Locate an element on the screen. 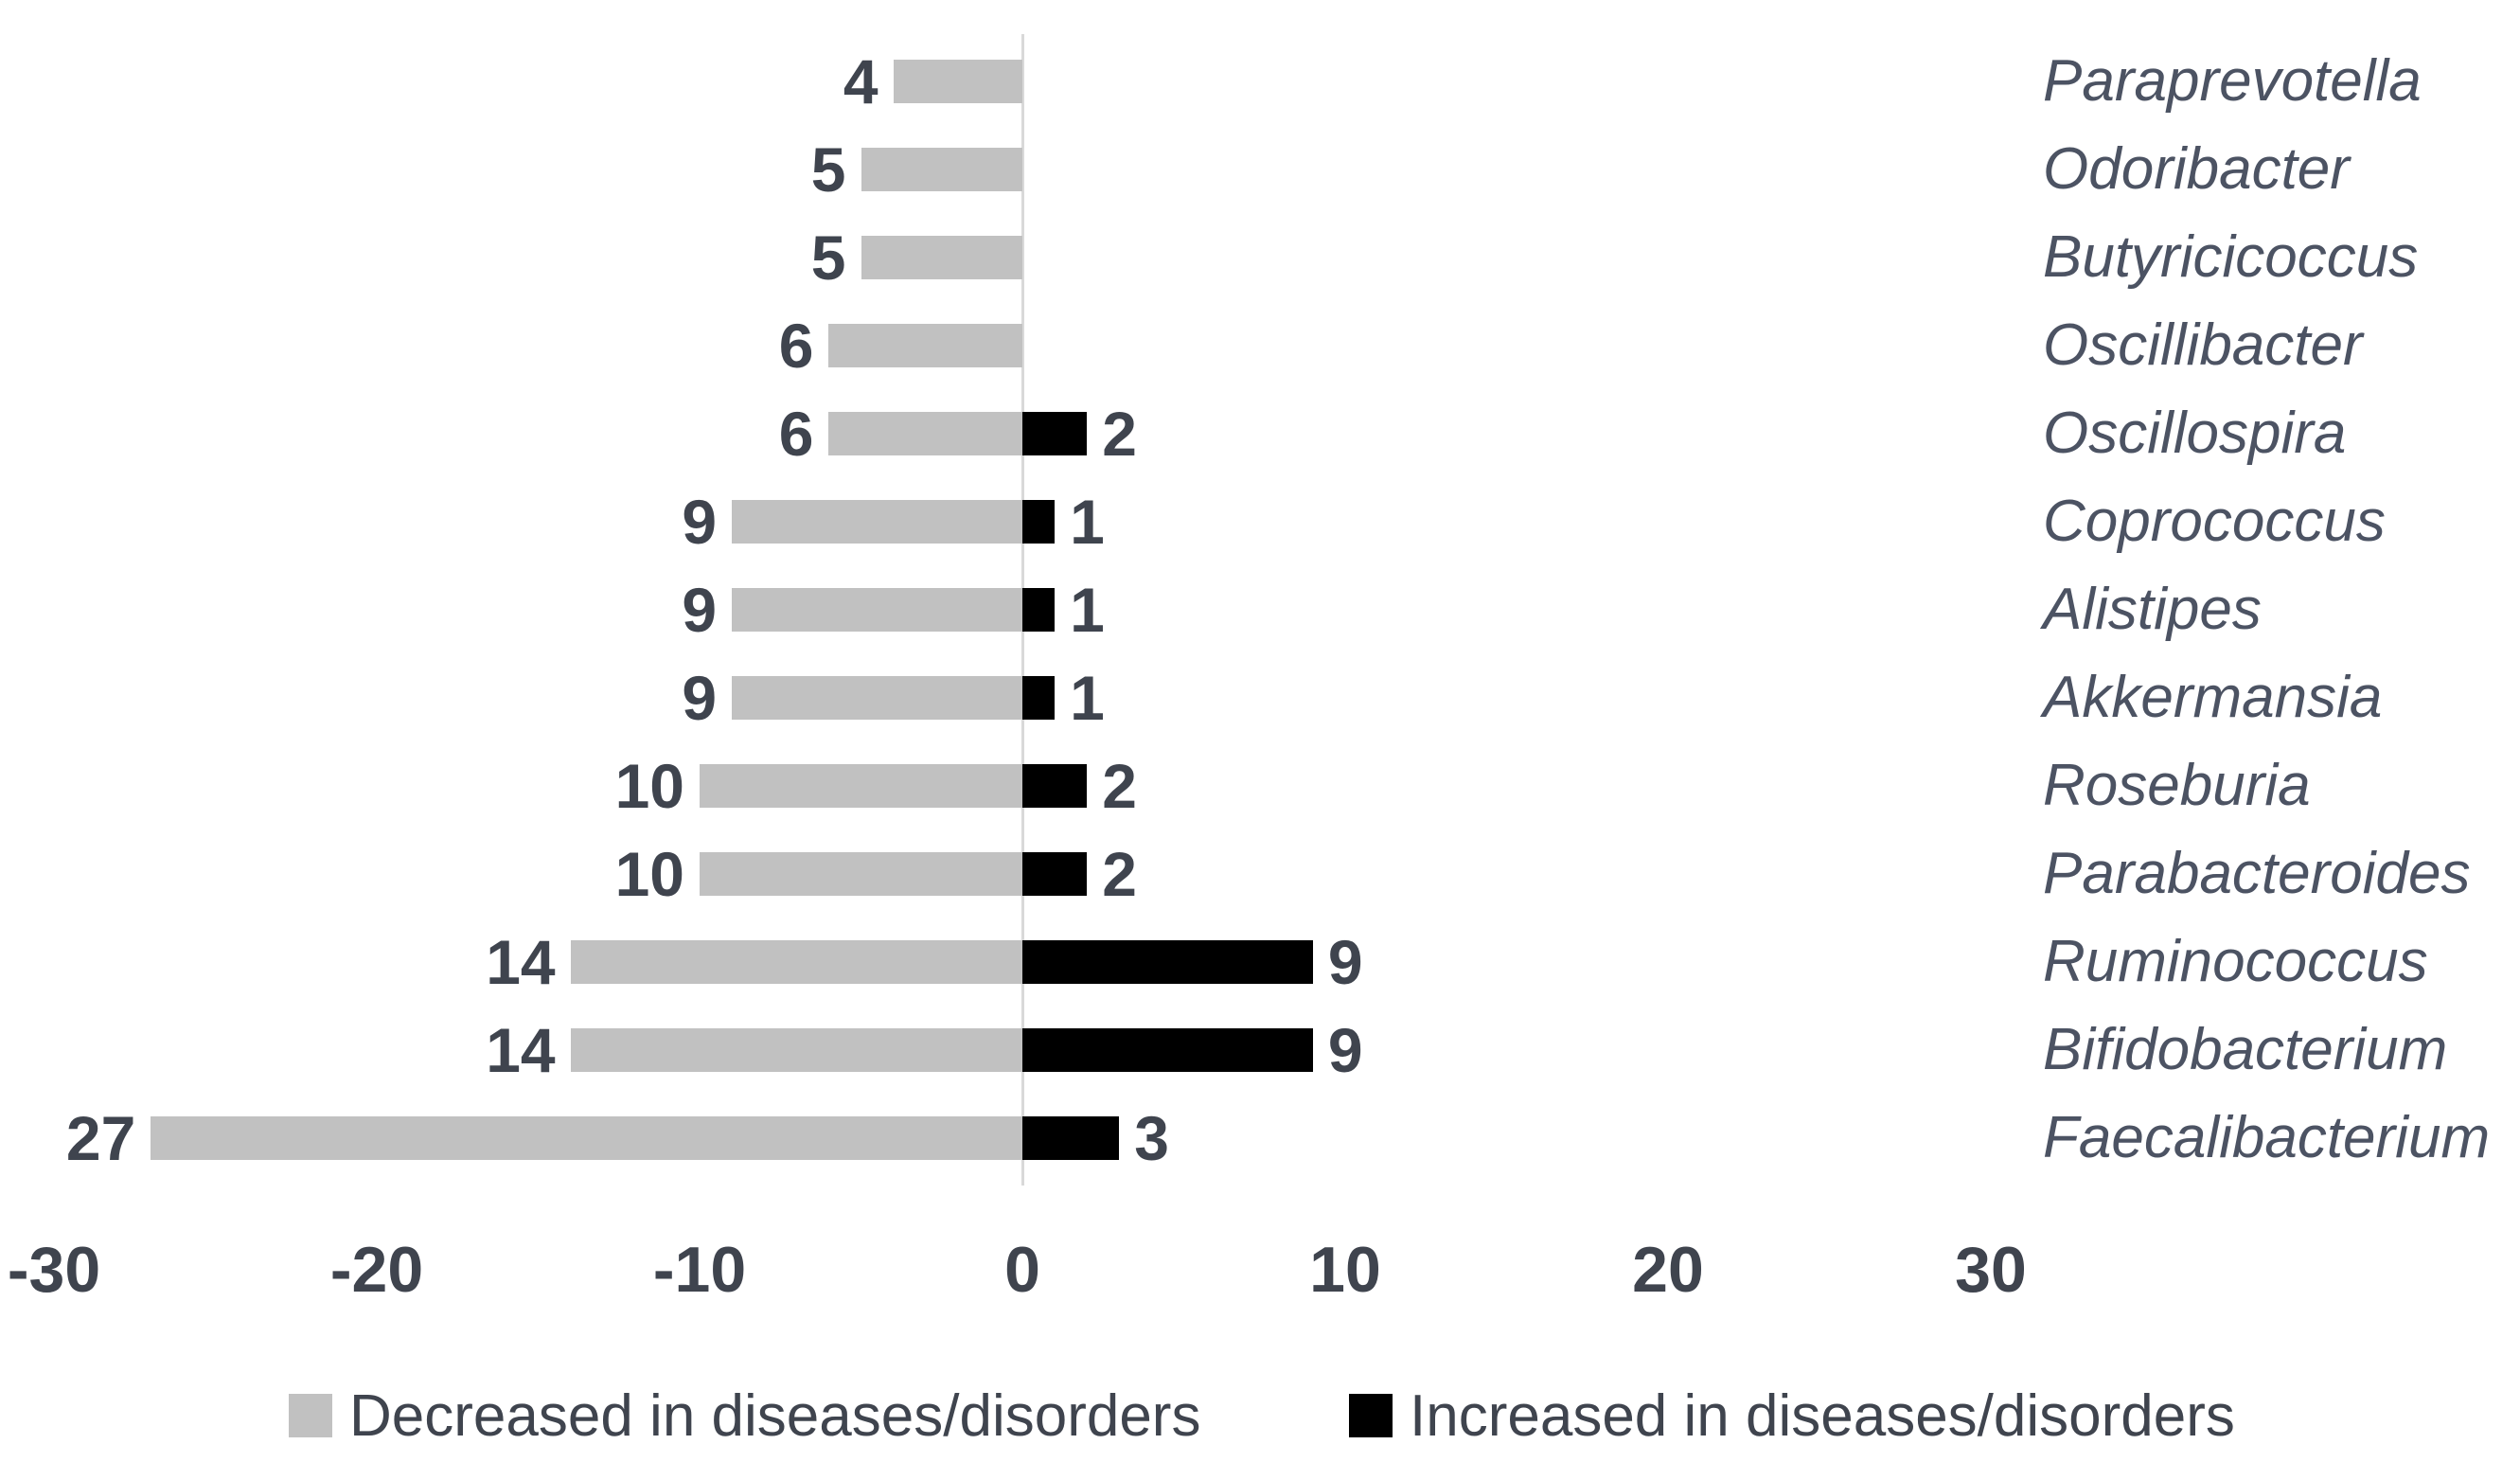  category-label: Ruminococcus is located at coordinates (2235, 961).